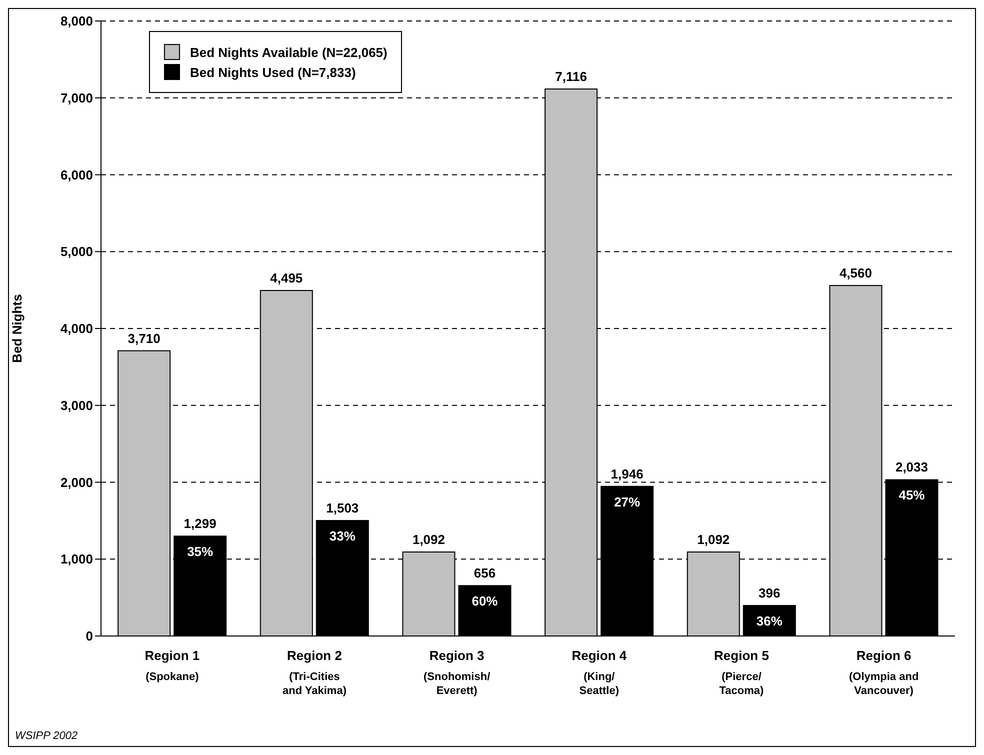 The image size is (984, 755). Describe the element at coordinates (600, 672) in the screenshot. I see `x-tick-label: Region 4 (King/ Seattle)` at that location.